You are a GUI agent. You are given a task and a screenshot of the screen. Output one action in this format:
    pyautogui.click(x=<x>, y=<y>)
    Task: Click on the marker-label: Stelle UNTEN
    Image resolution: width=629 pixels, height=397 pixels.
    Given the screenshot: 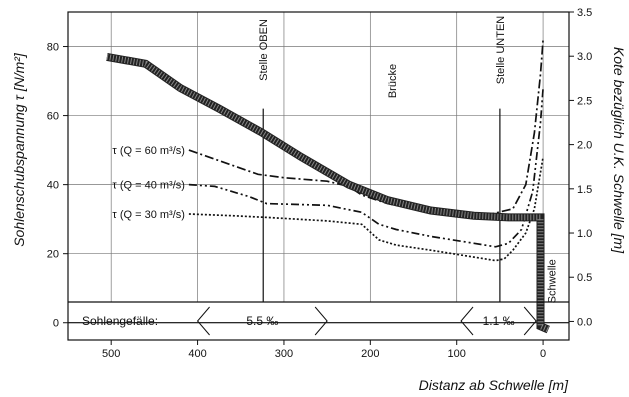 What is the action you would take?
    pyautogui.click(x=501, y=50)
    